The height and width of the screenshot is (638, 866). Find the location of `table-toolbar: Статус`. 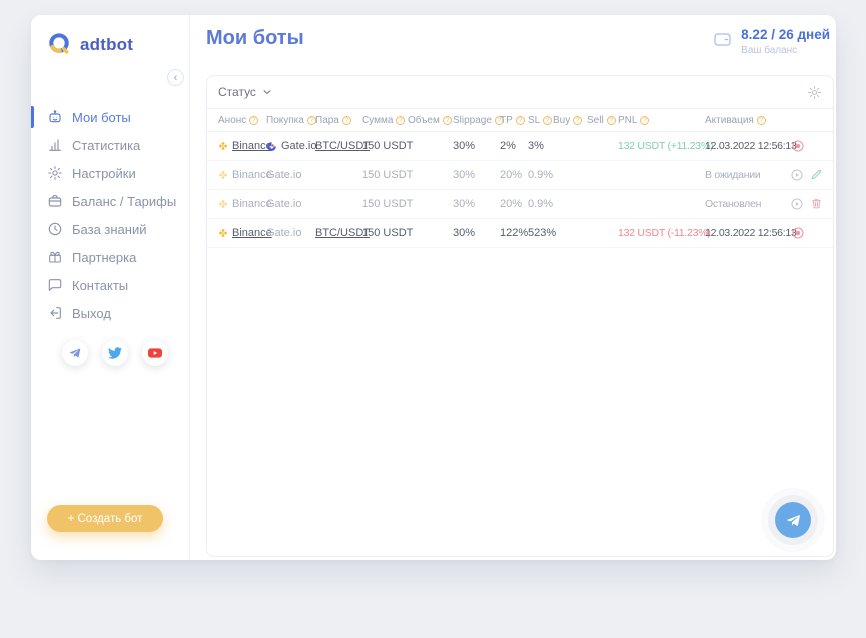

table-toolbar: Статус is located at coordinates (520, 92).